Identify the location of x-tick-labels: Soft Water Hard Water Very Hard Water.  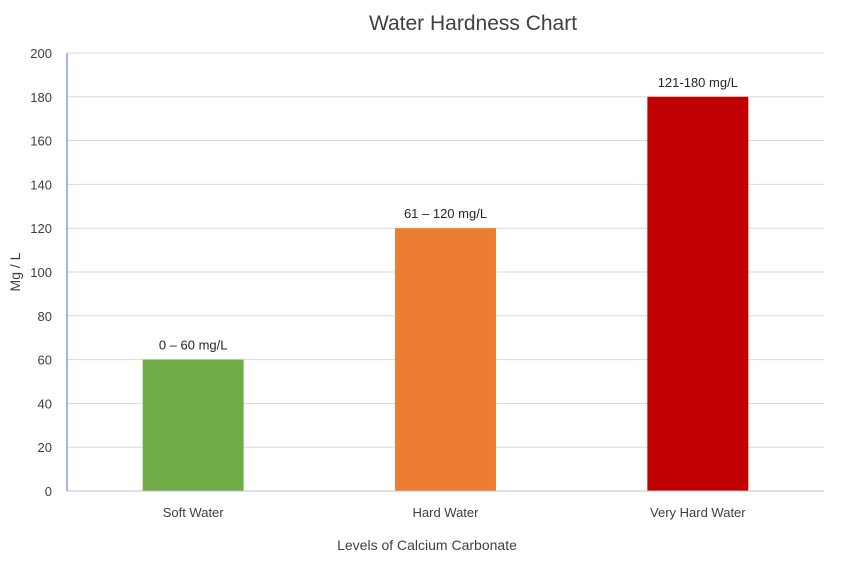
(455, 512).